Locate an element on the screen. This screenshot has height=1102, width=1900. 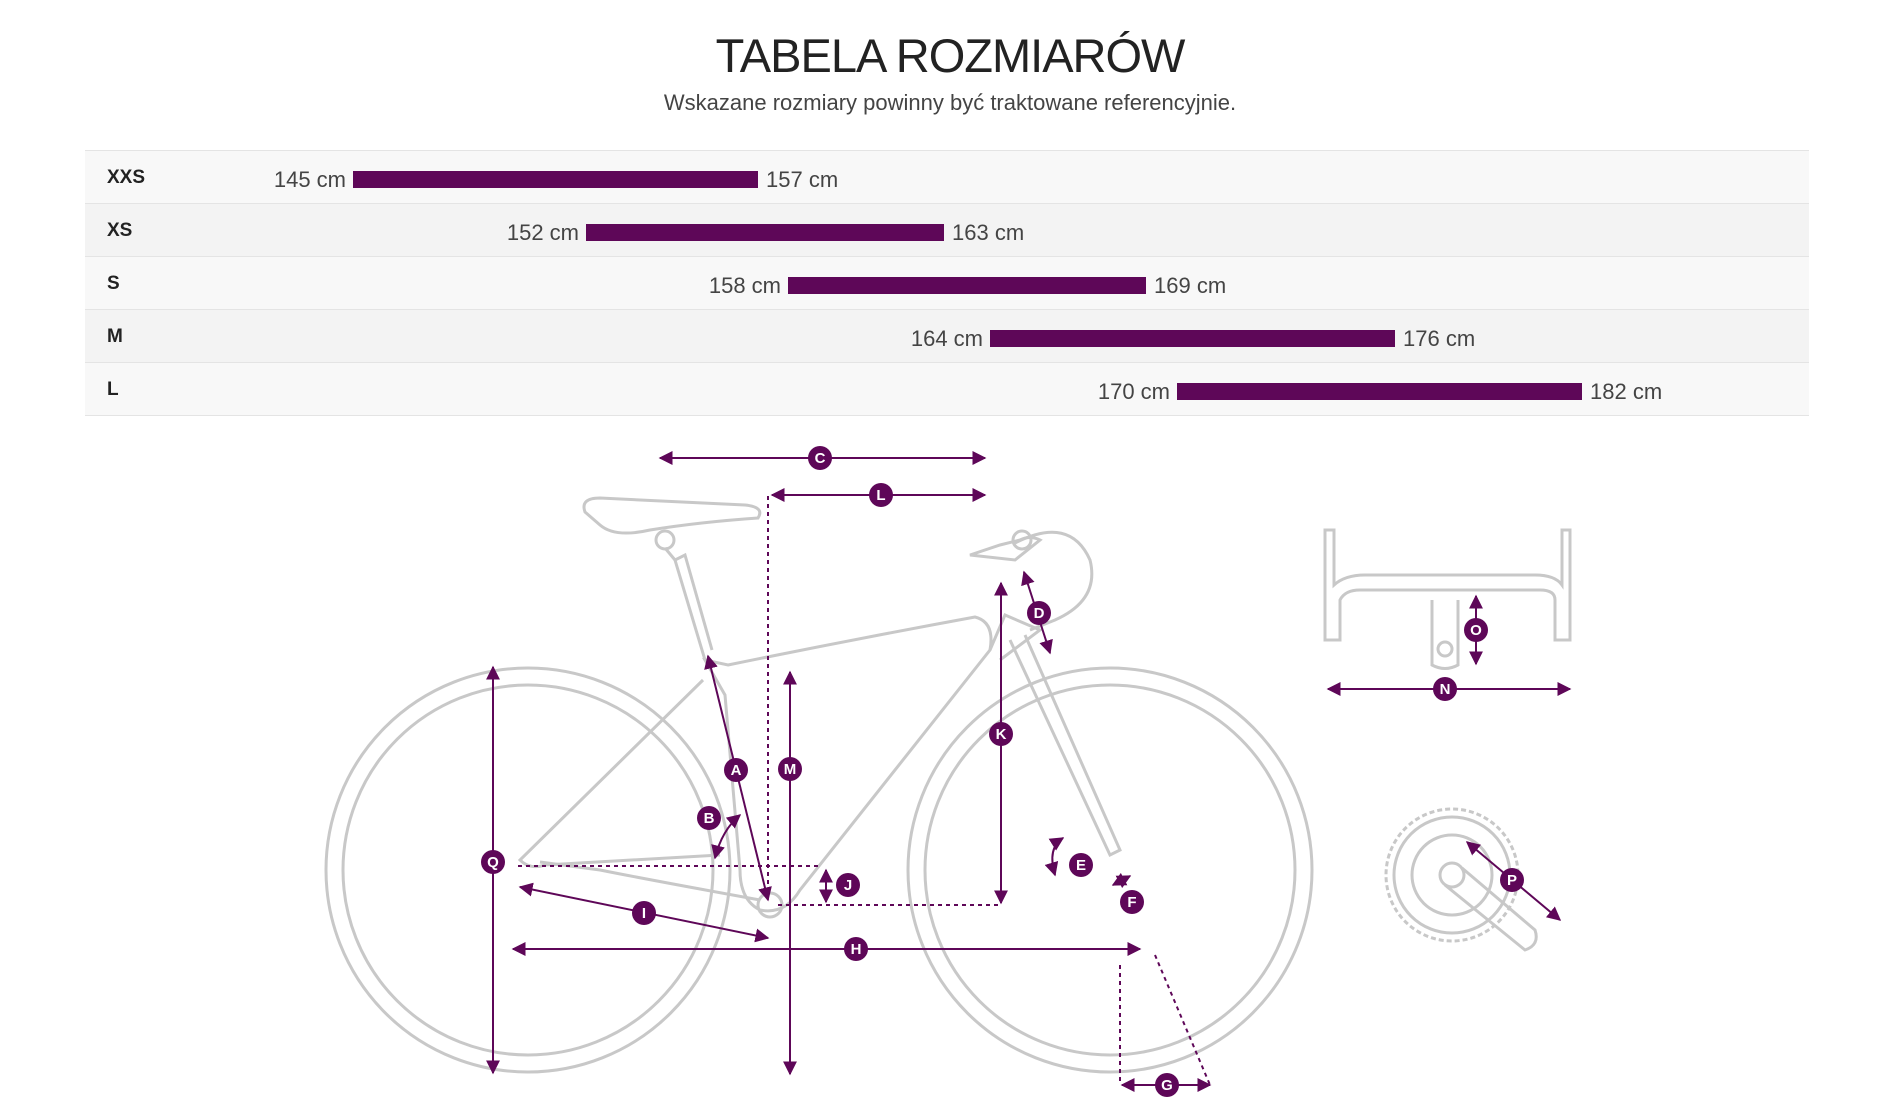
marker-k: K is located at coordinates (1001, 734).